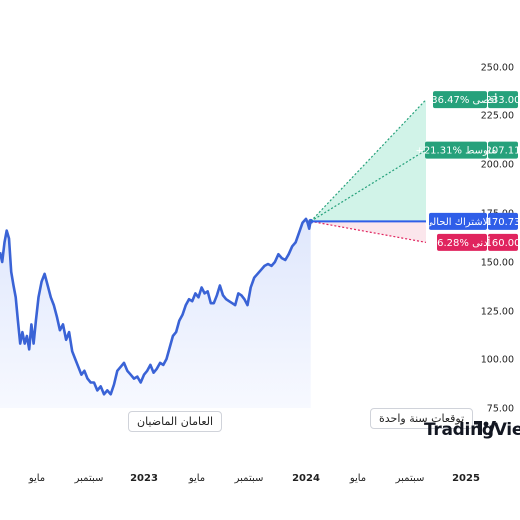 Image resolution: width=520 pixels, height=520 pixels. What do you see at coordinates (175, 421) in the screenshot?
I see `history-section-label: العامان الماضيان` at bounding box center [175, 421].